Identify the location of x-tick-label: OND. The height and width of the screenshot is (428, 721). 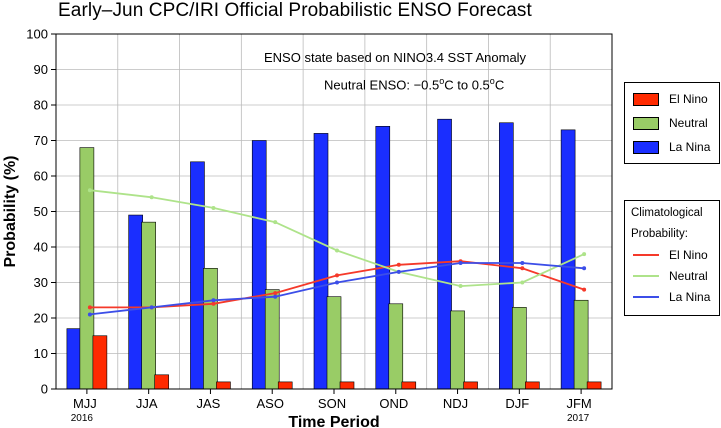
(393, 403).